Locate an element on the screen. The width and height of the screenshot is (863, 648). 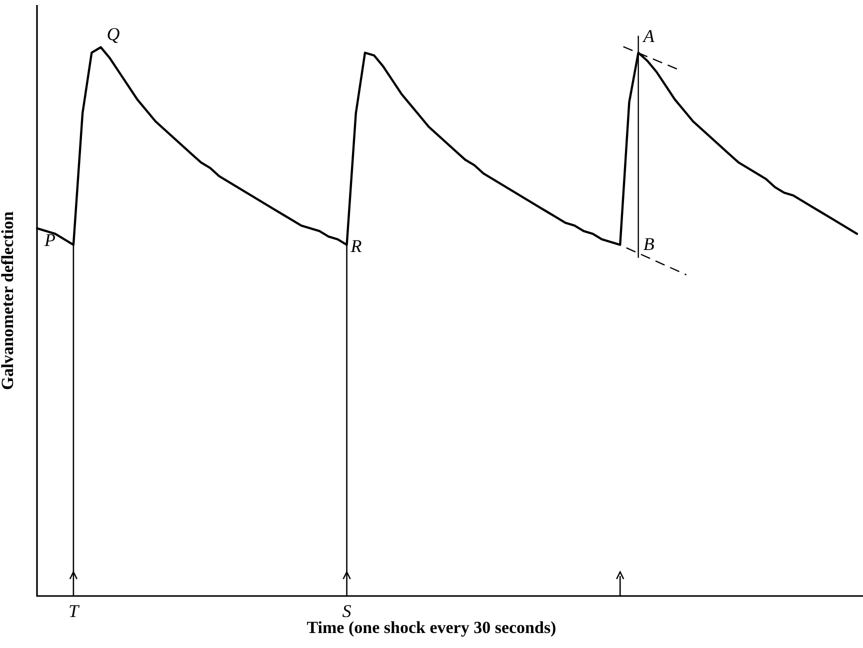
x-axis-title: Time (one shock every 30 seconds) is located at coordinates (431, 627).